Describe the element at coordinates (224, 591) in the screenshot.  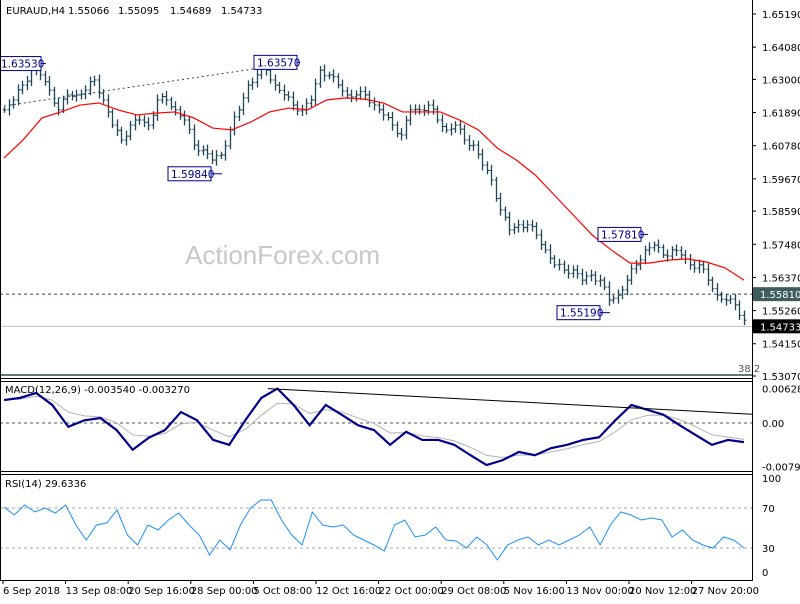
I see `time-tick-label: 28 Sep 00:00` at that location.